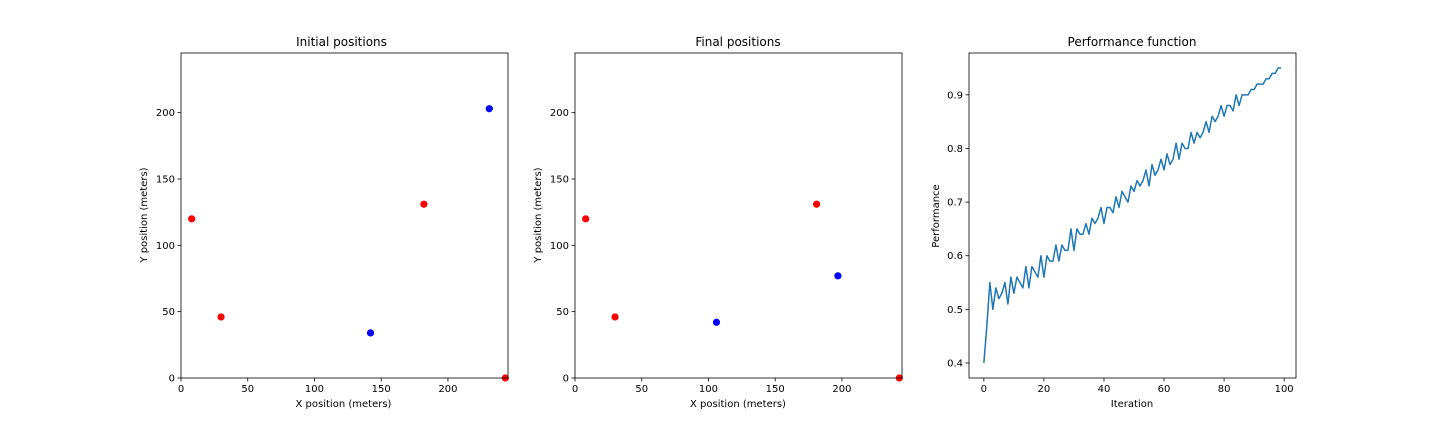  I want to click on y-tick-label: 0.6, so click(955, 256).